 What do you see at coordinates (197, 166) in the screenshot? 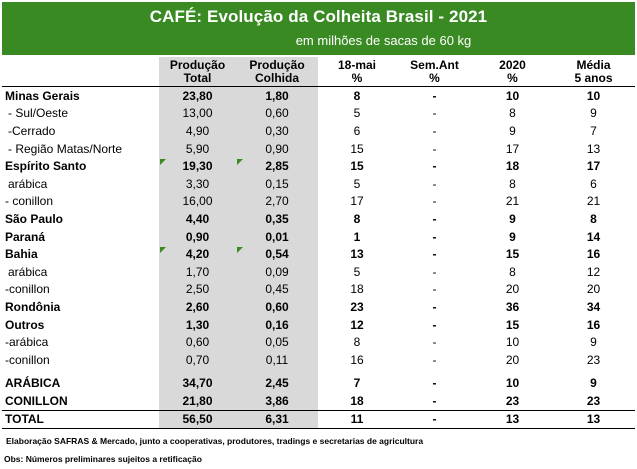
I see `cell-content: 19,30` at bounding box center [197, 166].